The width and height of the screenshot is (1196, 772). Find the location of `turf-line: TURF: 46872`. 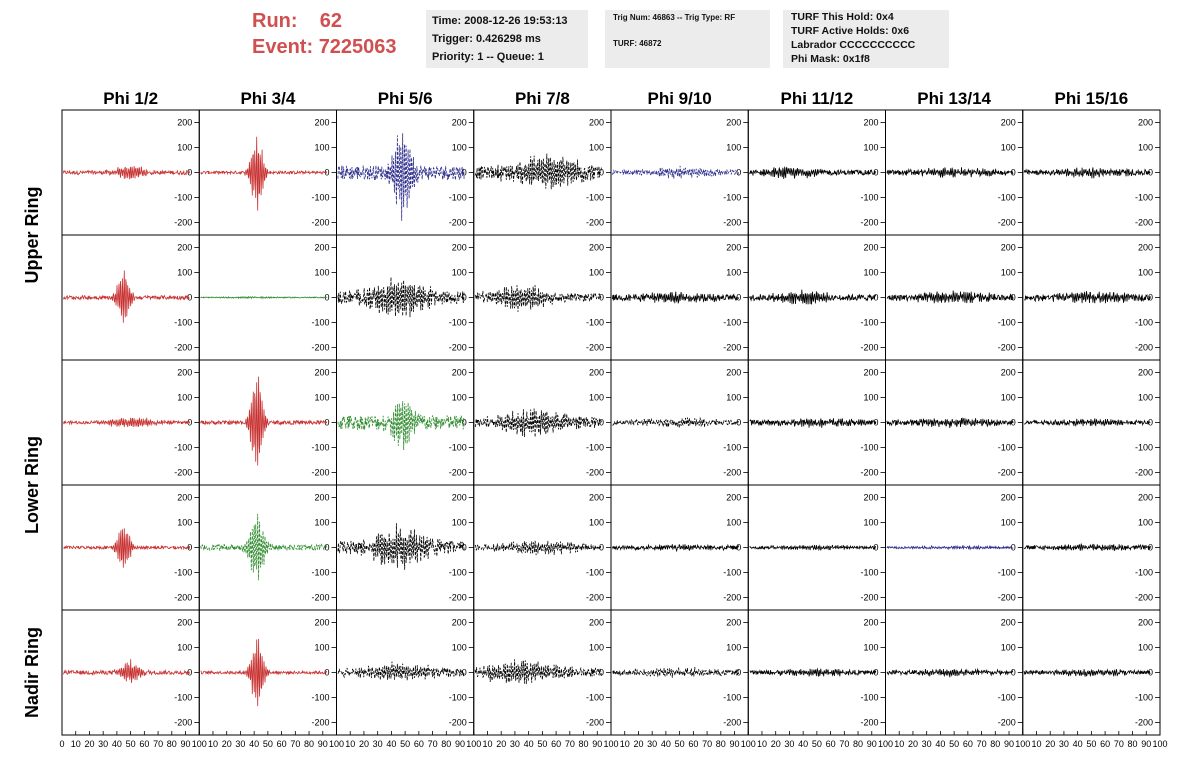

turf-line: TURF: 46872 is located at coordinates (637, 43).